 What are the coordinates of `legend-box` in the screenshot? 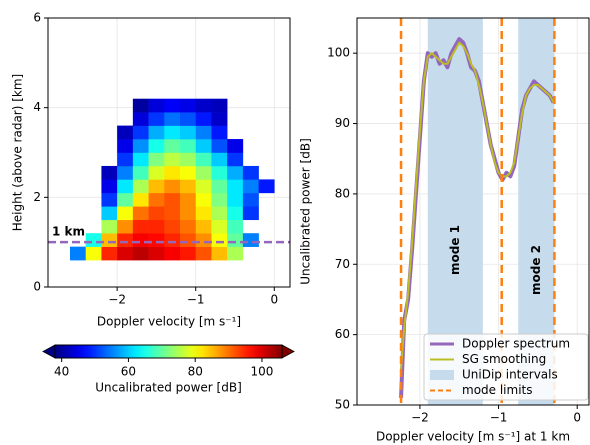 It's located at (506, 367).